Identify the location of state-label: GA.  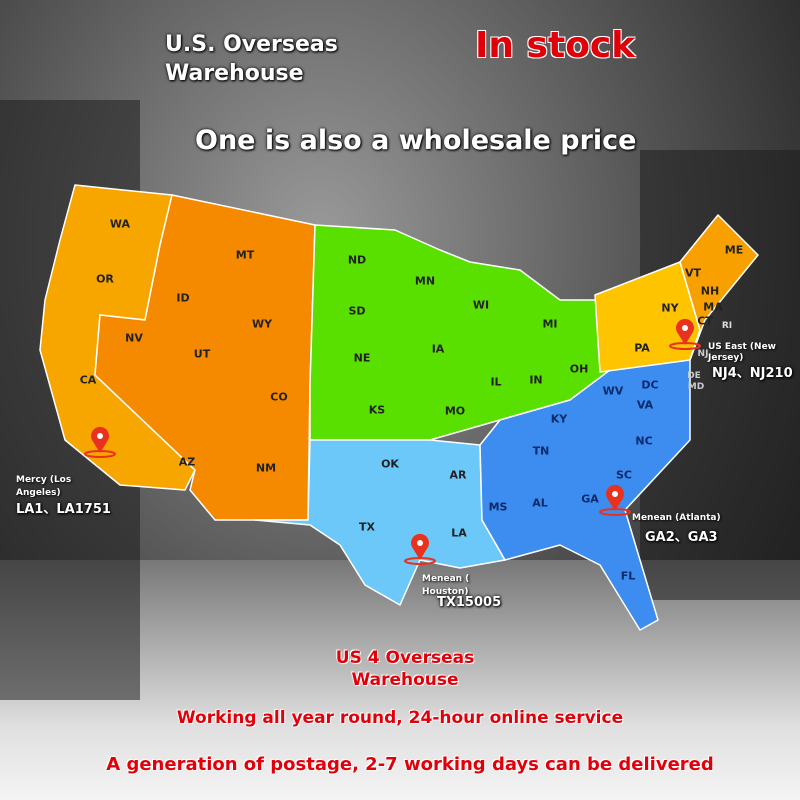
(590, 499).